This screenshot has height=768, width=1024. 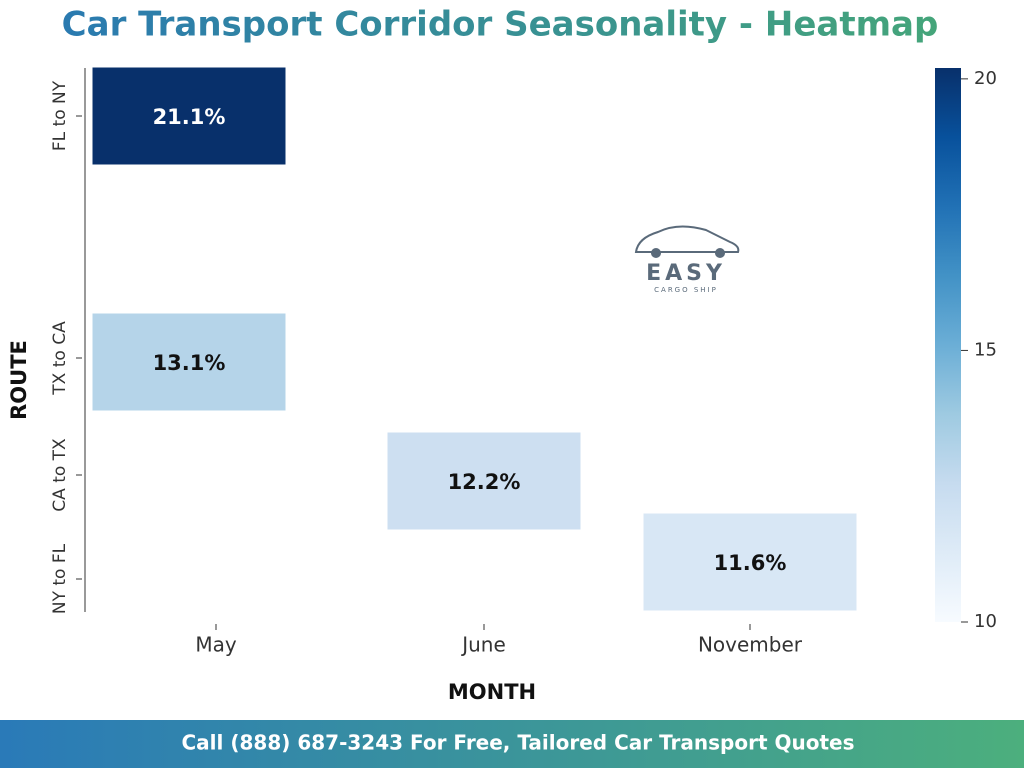 I want to click on y-tick-label: CA to TX, so click(x=60, y=475).